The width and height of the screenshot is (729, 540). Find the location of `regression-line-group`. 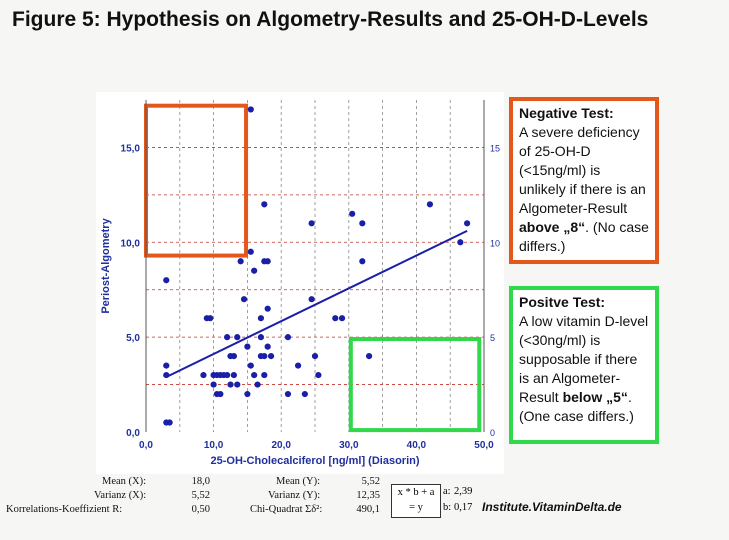

regression-line-group is located at coordinates (316, 304).